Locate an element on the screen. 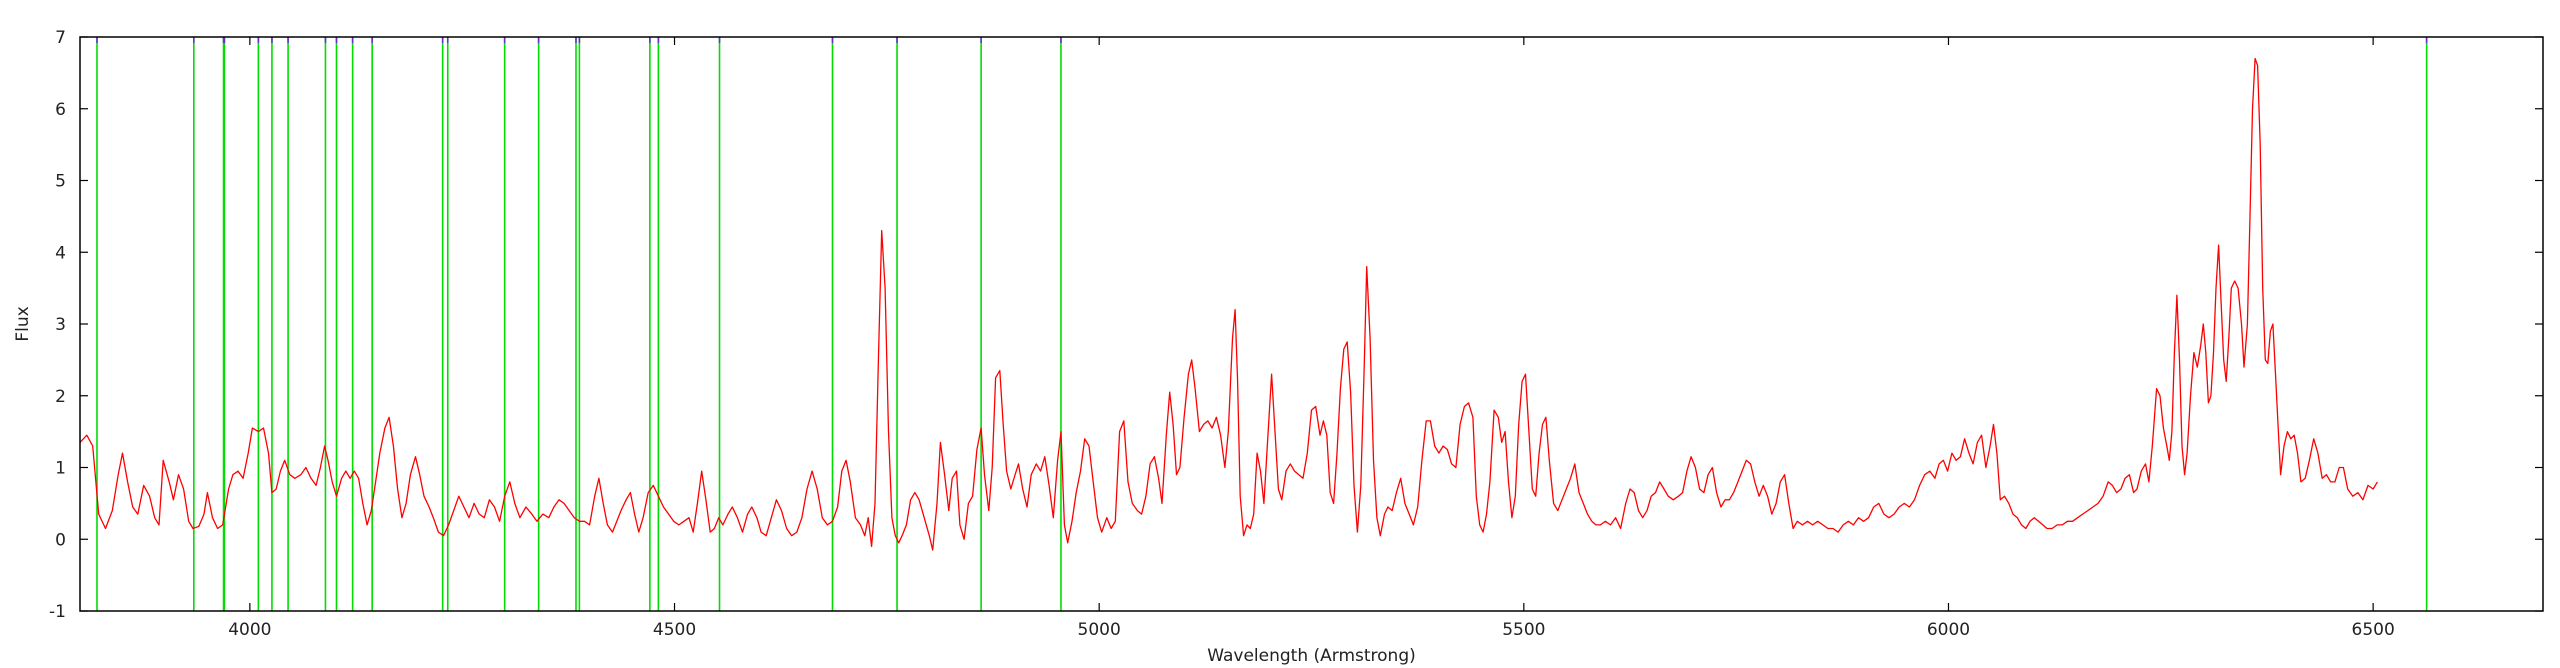 This screenshot has width=2560, height=668. x-tick-label-4: 6000 is located at coordinates (1948, 630).